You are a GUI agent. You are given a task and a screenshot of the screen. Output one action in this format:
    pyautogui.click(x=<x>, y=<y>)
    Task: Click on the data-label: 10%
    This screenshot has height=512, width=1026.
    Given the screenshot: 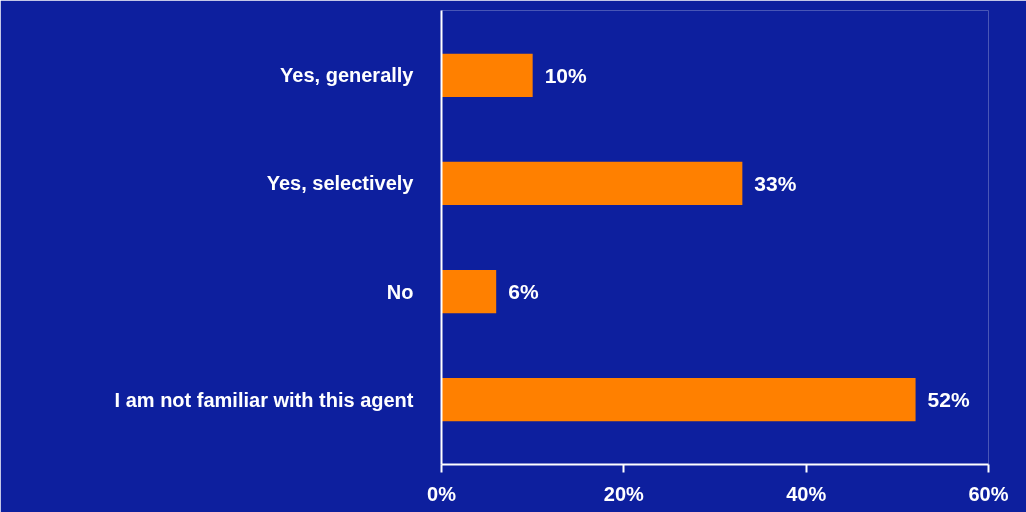 What is the action you would take?
    pyautogui.click(x=566, y=75)
    